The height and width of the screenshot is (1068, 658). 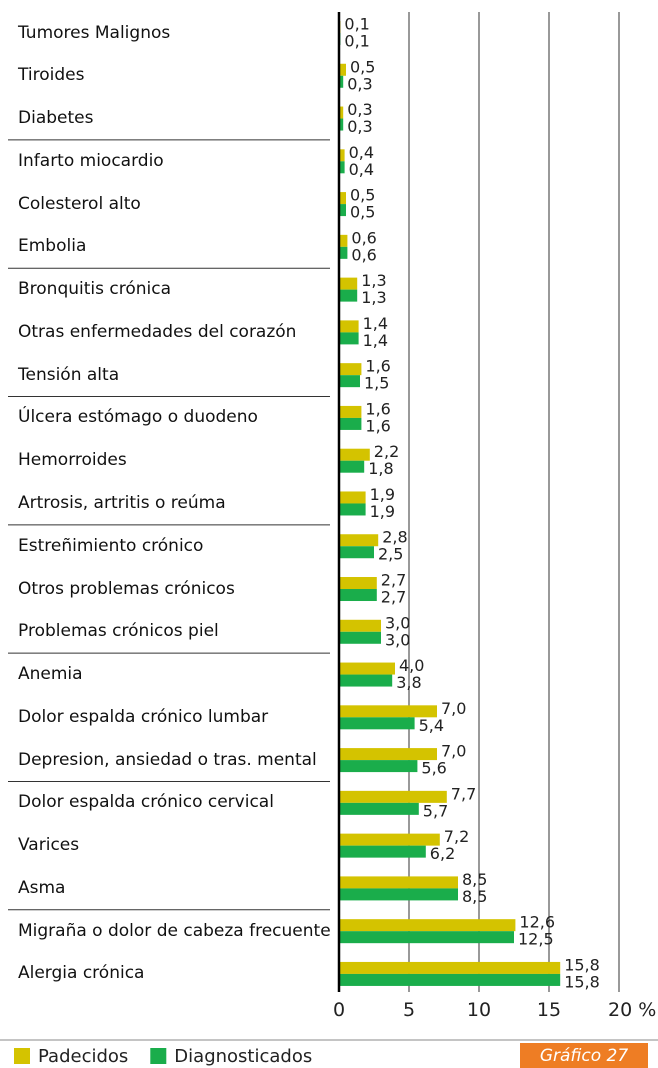 What do you see at coordinates (584, 1055) in the screenshot?
I see `chart-badge: Gráfico 27` at bounding box center [584, 1055].